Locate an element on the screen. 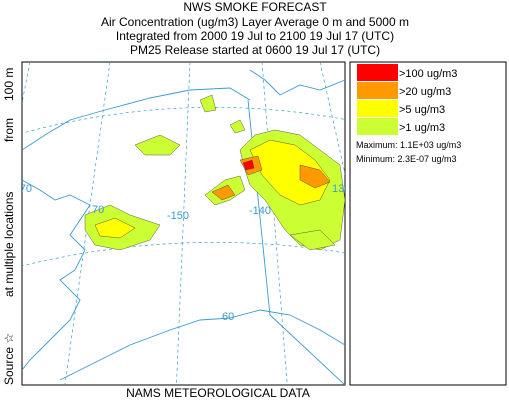 The height and width of the screenshot is (401, 509). source-label: Source ☆ is located at coordinates (9, 359).